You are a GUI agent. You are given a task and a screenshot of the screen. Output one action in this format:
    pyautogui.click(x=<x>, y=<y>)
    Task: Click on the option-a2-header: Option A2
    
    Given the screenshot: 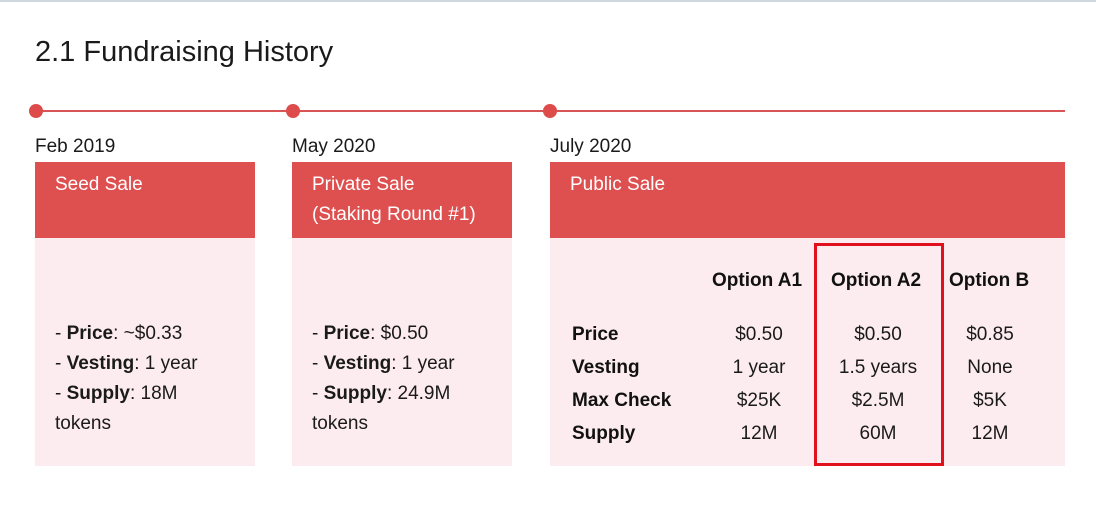 What is the action you would take?
    pyautogui.click(x=876, y=280)
    